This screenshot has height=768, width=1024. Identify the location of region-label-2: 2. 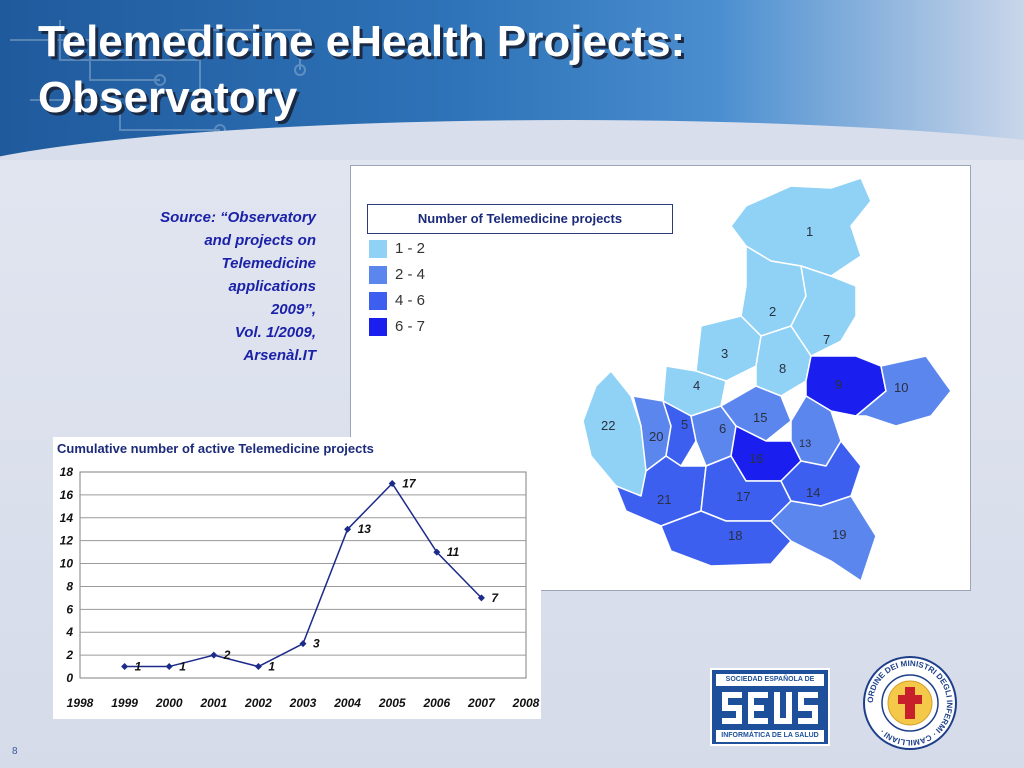
(772, 311).